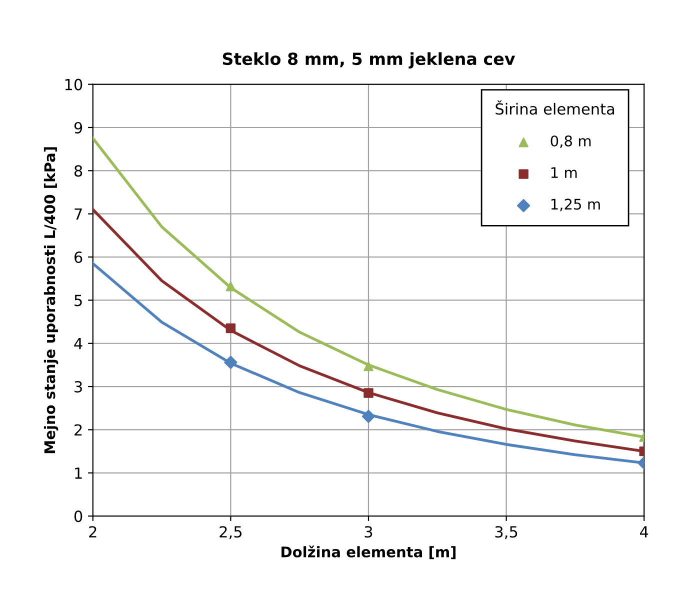 This screenshot has width=678, height=598. Describe the element at coordinates (564, 172) in the screenshot. I see `legend-label: 1 m` at that location.